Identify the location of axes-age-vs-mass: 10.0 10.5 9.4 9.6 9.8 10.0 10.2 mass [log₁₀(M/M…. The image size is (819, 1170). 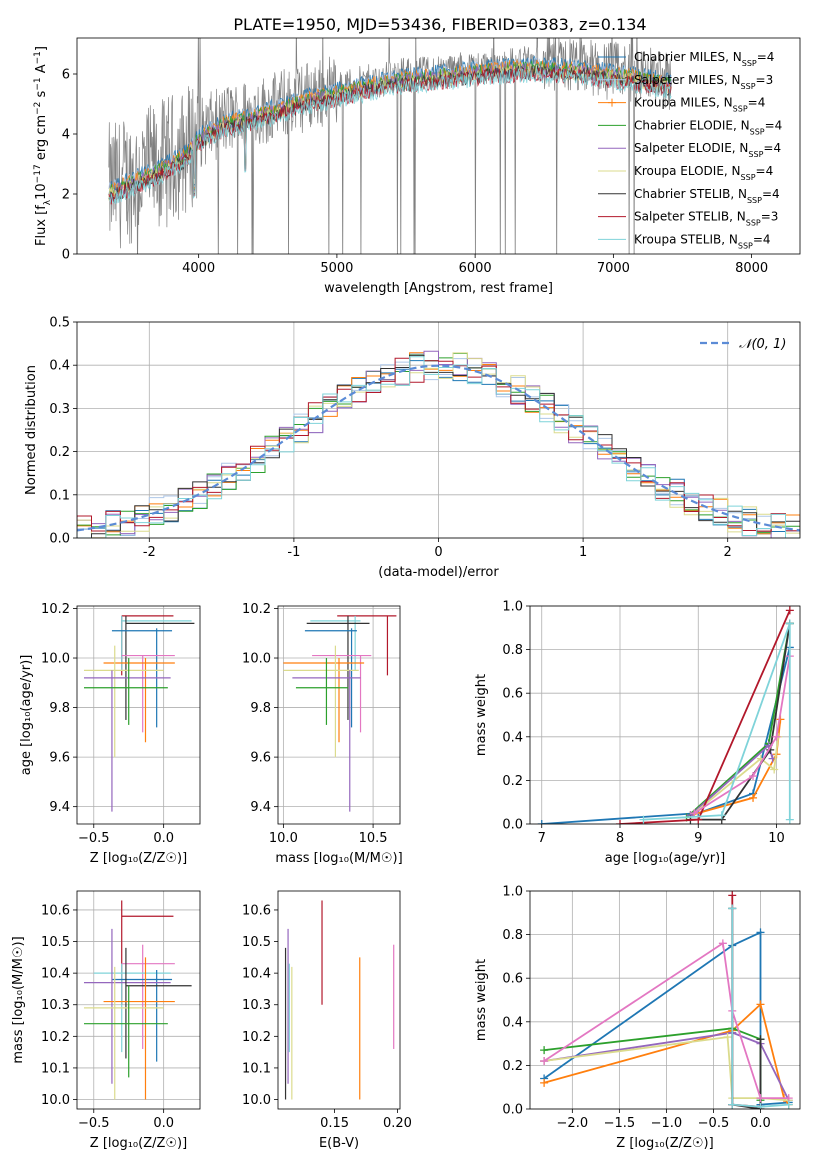
(322, 734).